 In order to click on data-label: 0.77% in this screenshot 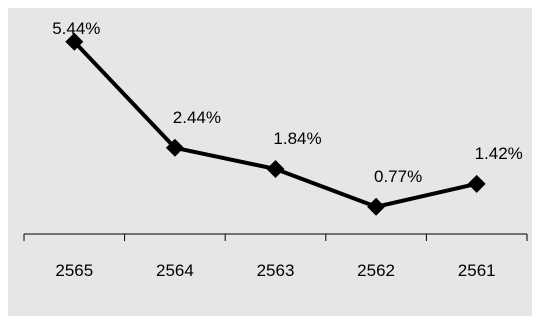, I will do `click(398, 176)`.